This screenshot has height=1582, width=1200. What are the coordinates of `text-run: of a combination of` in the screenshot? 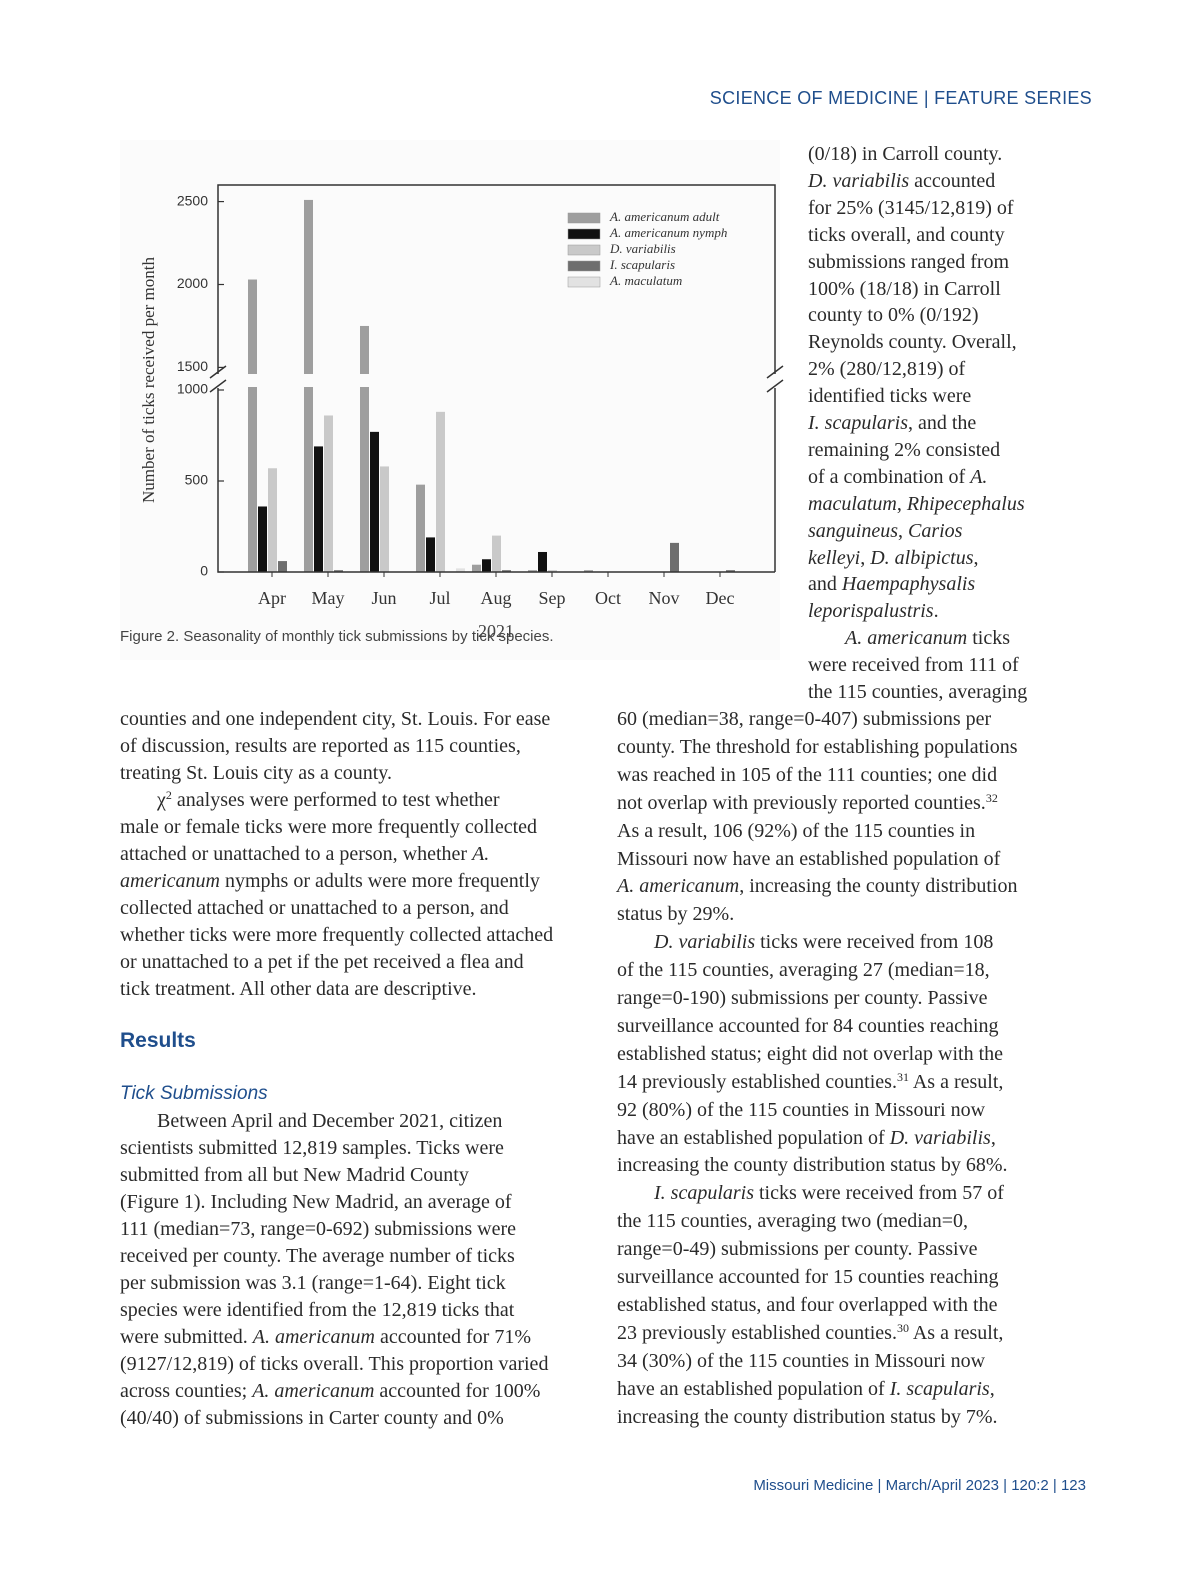 It's located at (889, 476).